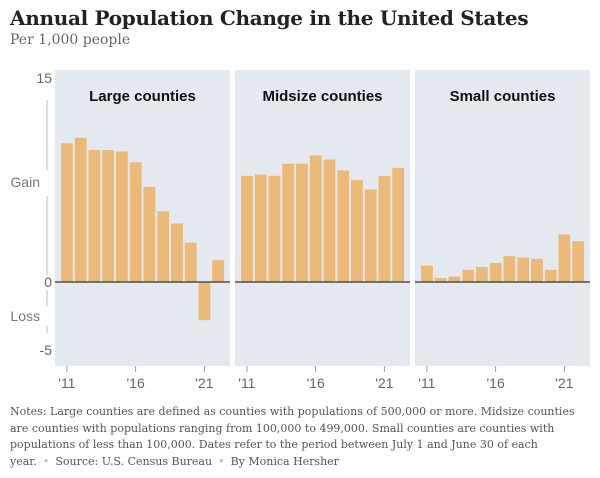 The height and width of the screenshot is (478, 600). Describe the element at coordinates (537, 270) in the screenshot. I see `bar-small-counties-2019` at that location.